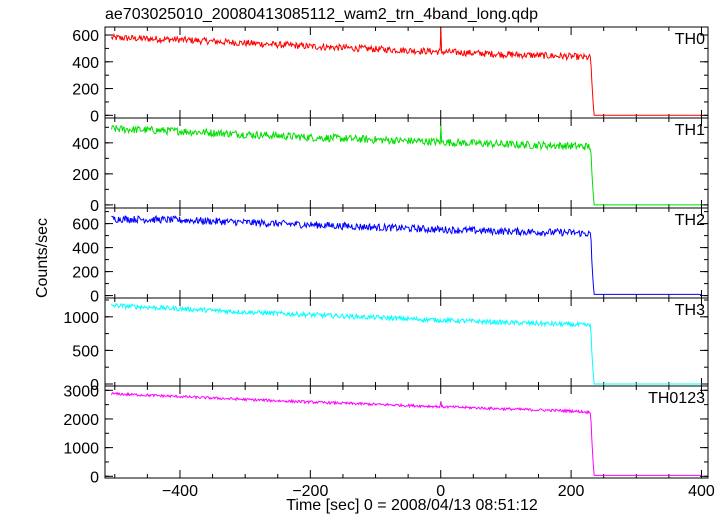 Image resolution: width=722 pixels, height=516 pixels. Describe the element at coordinates (180, 491) in the screenshot. I see `x-tick-label: −400` at that location.